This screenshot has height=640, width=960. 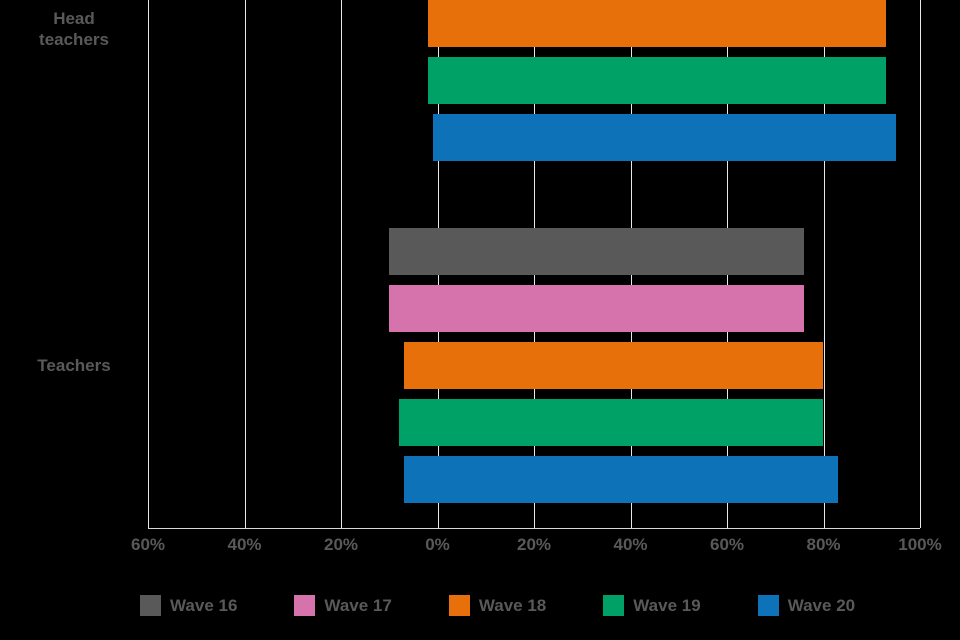 What do you see at coordinates (341, 544) in the screenshot?
I see `x-tick-neg-20%: 20%` at bounding box center [341, 544].